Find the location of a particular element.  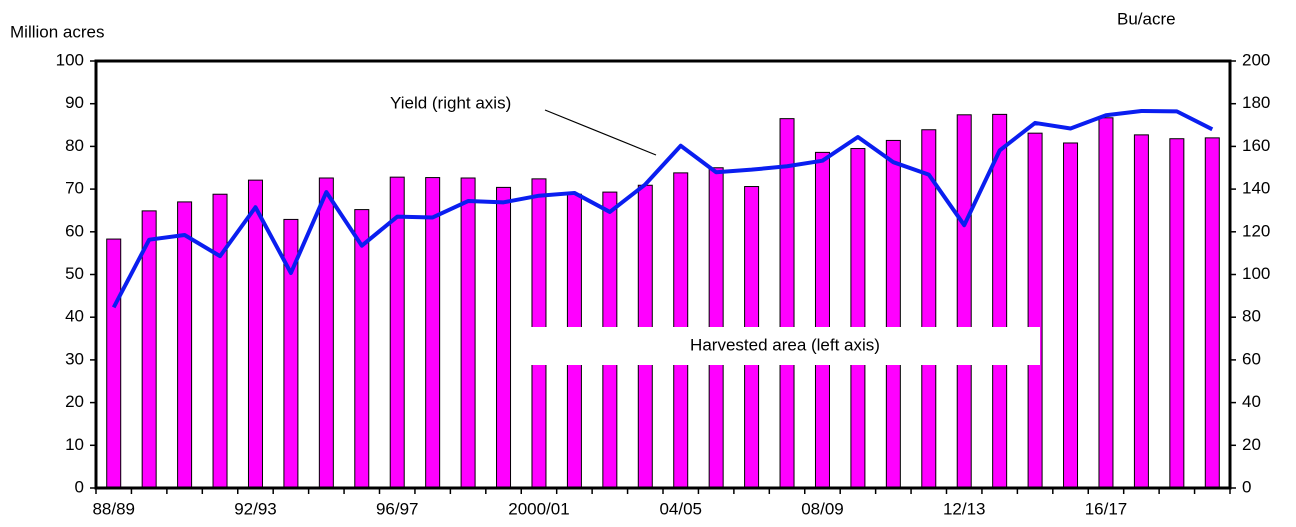

y-tick-label: 50 is located at coordinates (74, 273).